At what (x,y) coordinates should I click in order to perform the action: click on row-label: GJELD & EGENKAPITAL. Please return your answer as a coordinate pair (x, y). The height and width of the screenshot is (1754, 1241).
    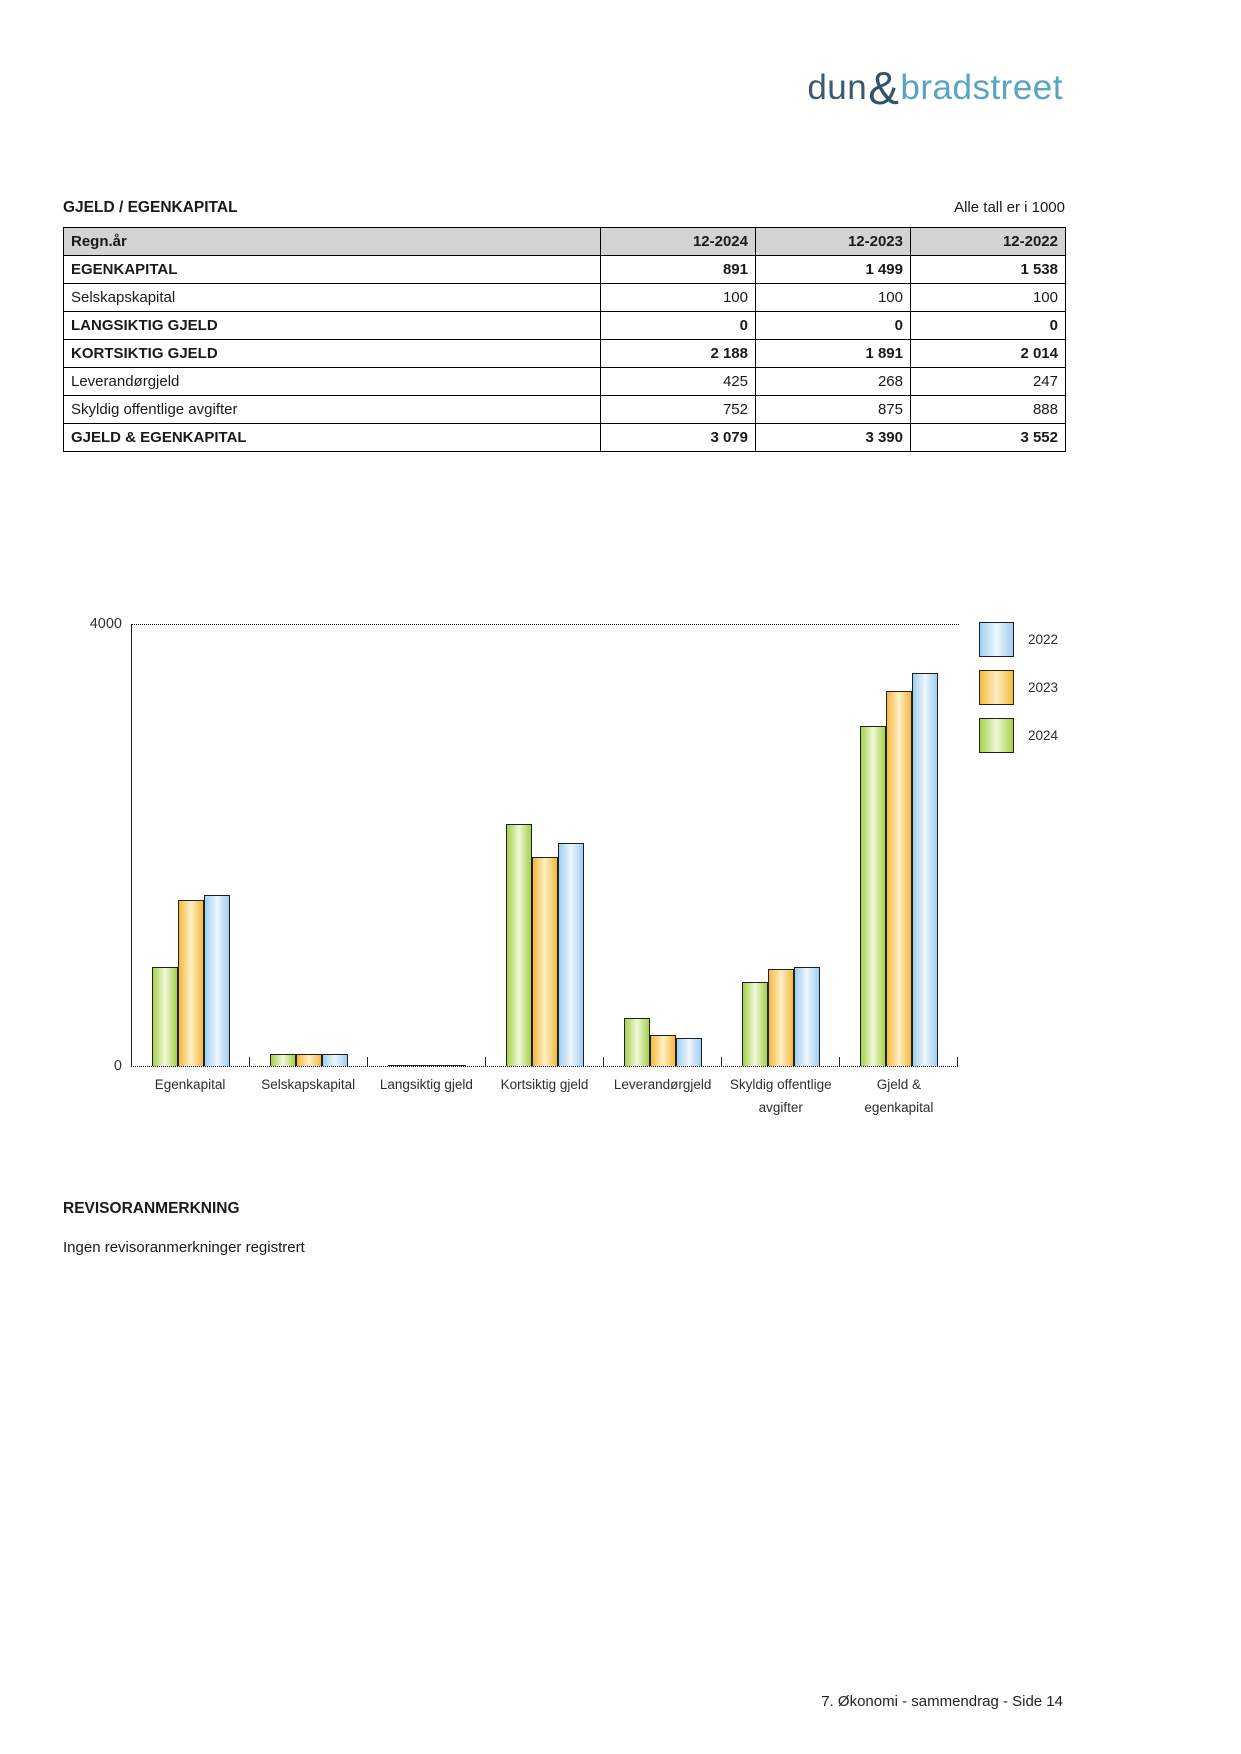
    Looking at the image, I should click on (332, 437).